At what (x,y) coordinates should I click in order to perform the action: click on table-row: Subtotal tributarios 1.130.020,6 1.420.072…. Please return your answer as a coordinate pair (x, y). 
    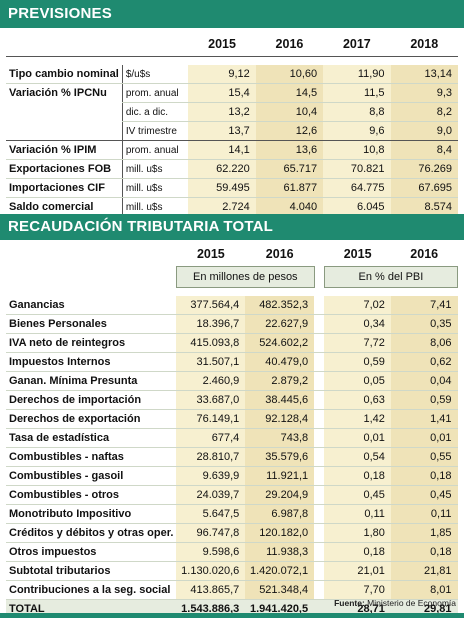
    Looking at the image, I should click on (232, 571).